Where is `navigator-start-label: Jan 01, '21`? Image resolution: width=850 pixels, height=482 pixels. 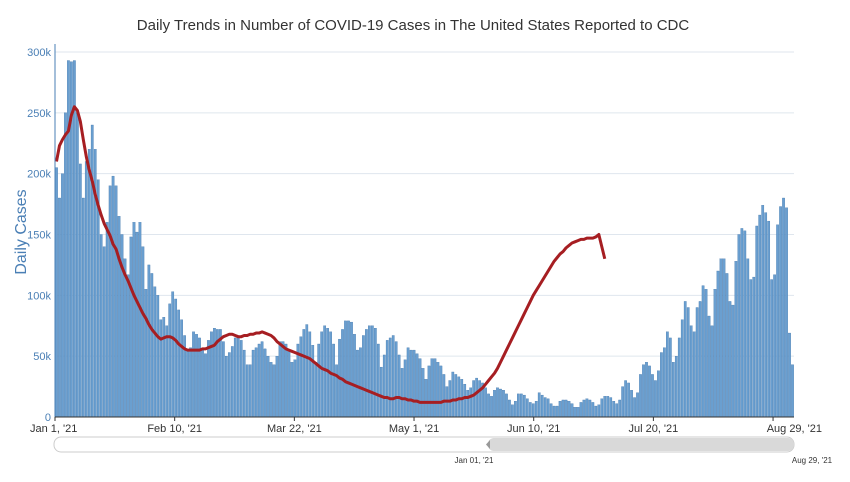
navigator-start-label: Jan 01, '21 is located at coordinates (474, 460).